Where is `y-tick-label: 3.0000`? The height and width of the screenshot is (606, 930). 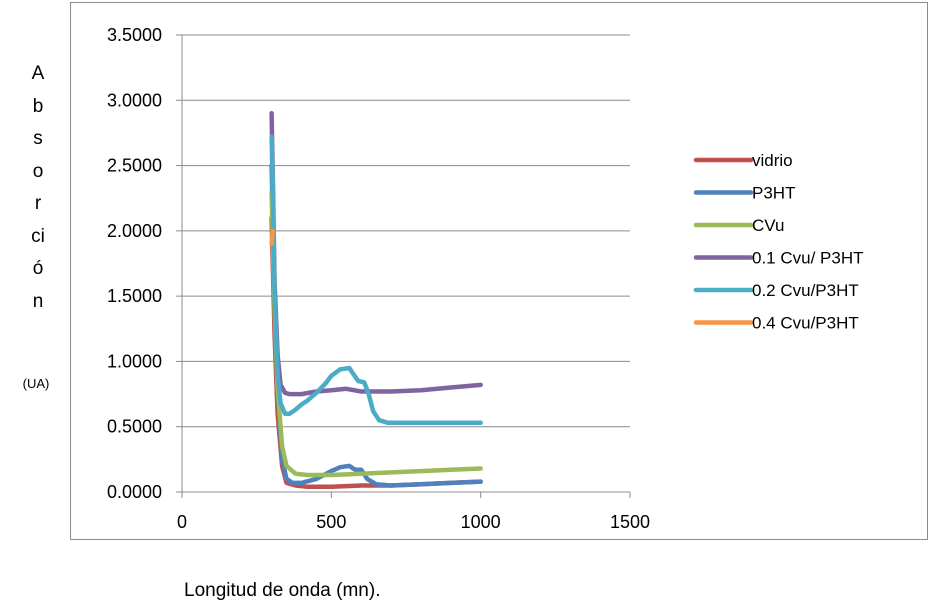
y-tick-label: 3.0000 is located at coordinates (134, 100).